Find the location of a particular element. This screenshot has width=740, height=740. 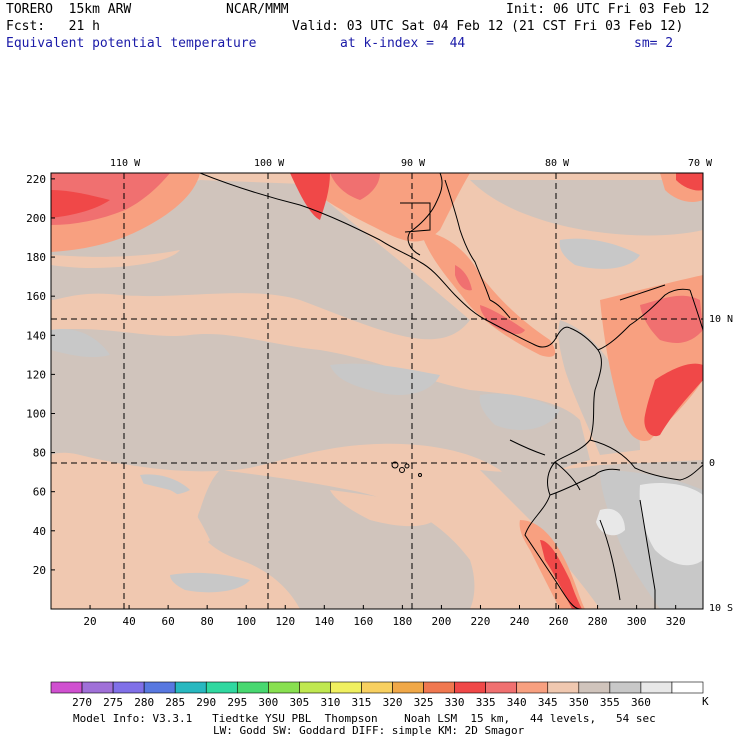

lon-label: 100 W is located at coordinates (269, 163).